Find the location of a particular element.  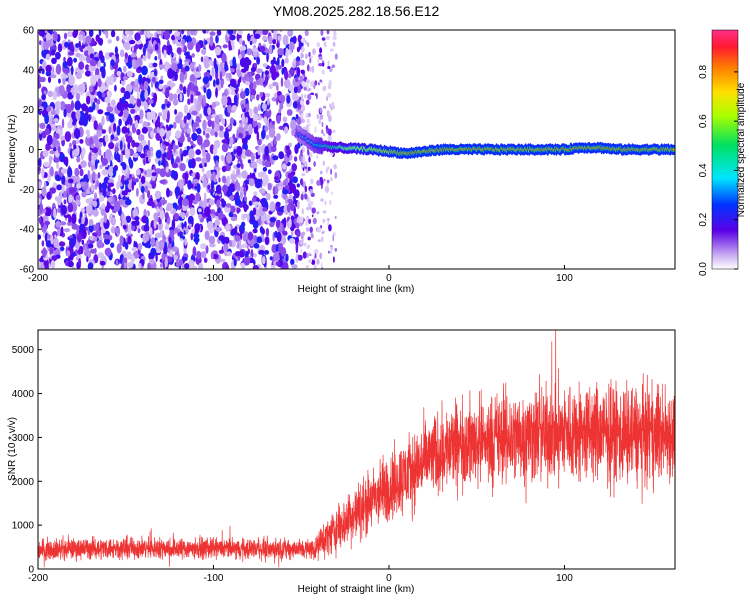

snr-ytick-label: 3000 is located at coordinates (23, 438).